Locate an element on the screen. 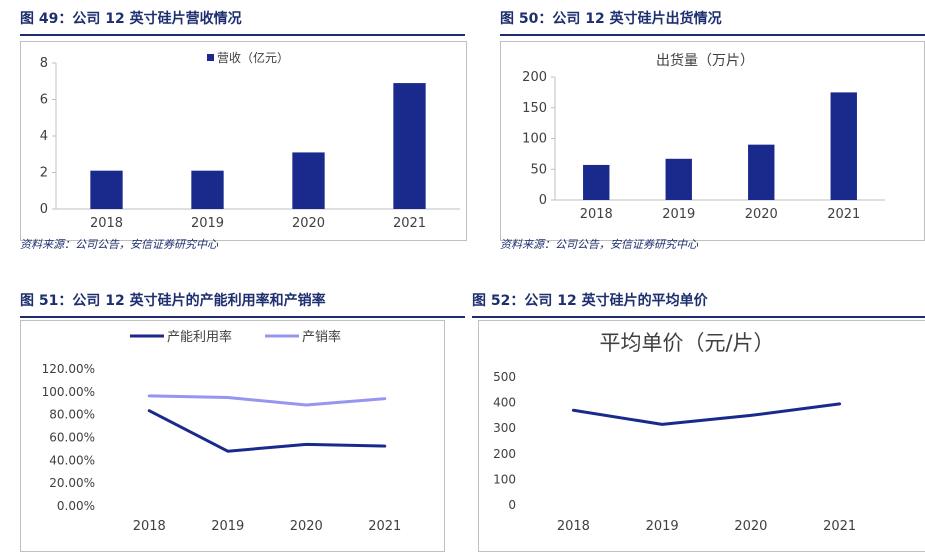 This screenshot has height=552, width=925. y-tick-label: 400 is located at coordinates (504, 403).